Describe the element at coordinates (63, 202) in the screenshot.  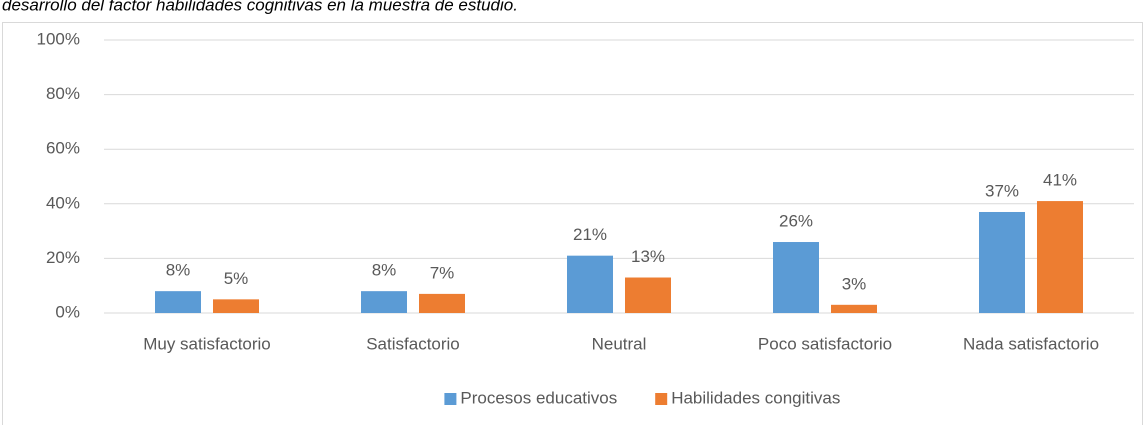
I see `y-tick-label: 40%` at that location.